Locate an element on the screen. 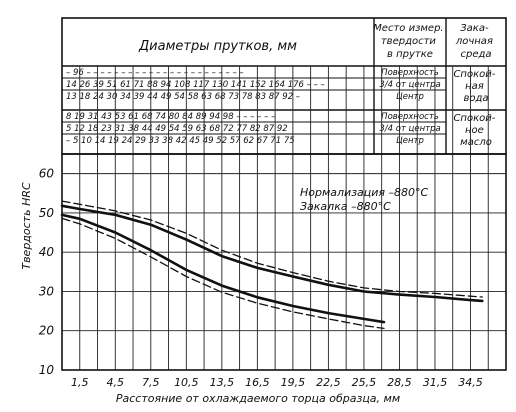 The height and width of the screenshot is (412, 516). water-medium-line-3: вода is located at coordinates (475, 98).